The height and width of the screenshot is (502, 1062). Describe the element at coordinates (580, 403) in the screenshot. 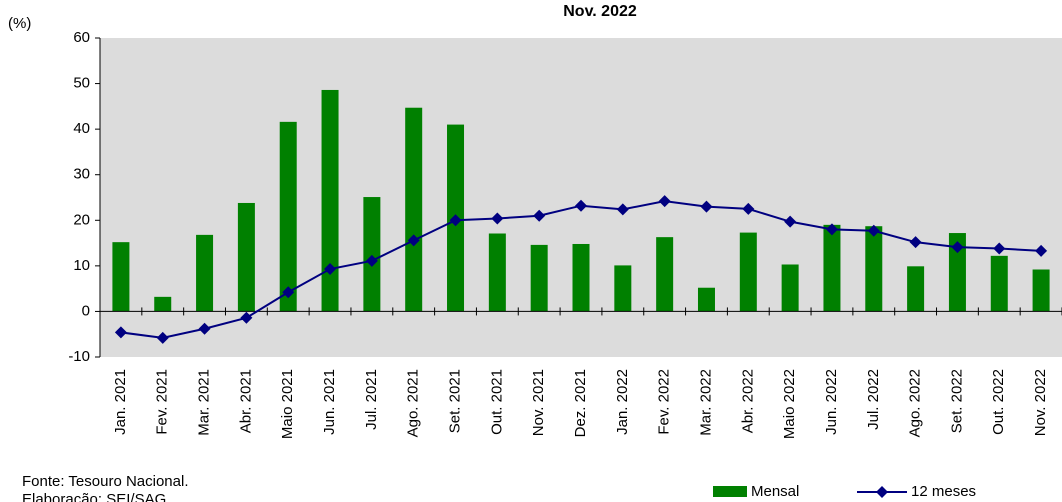

I see `x-tick-label: Dez. 2021` at that location.